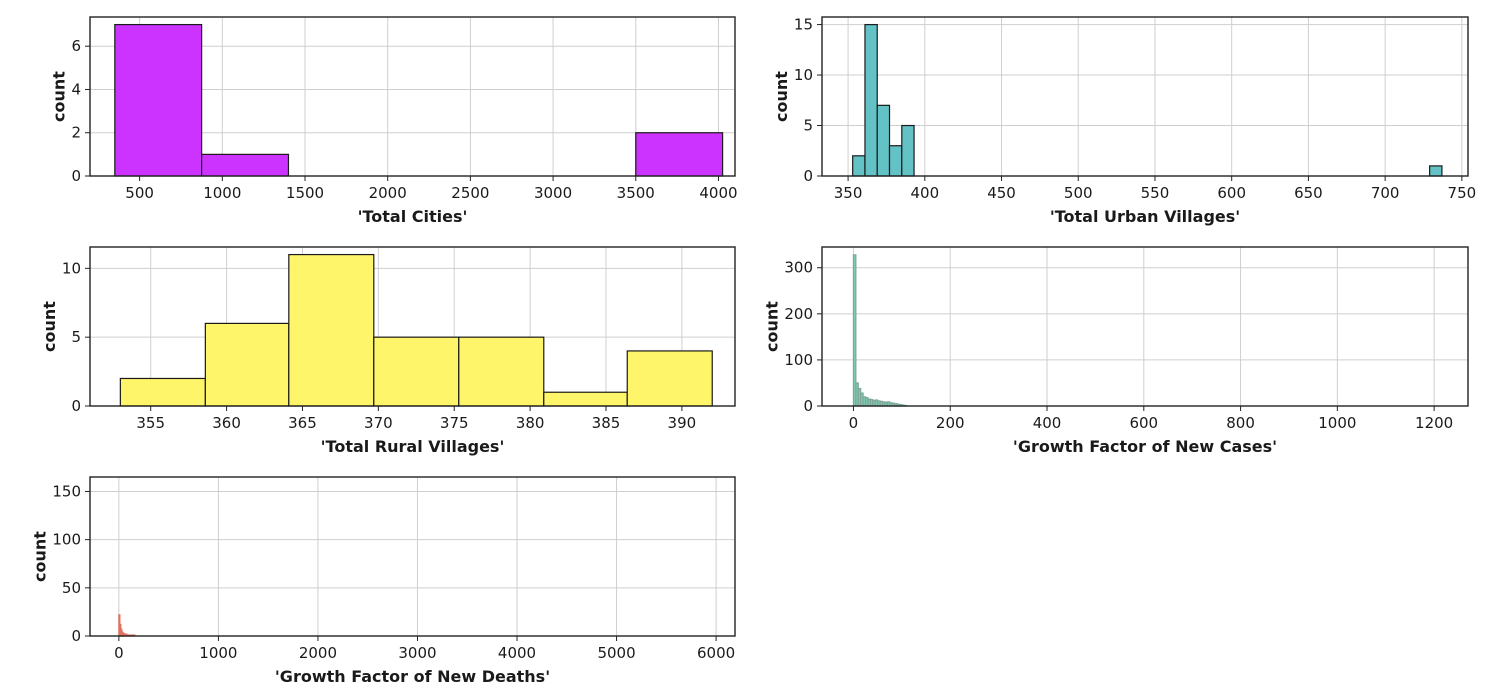  I want to click on x-tick-label: 6000, so click(716, 653).